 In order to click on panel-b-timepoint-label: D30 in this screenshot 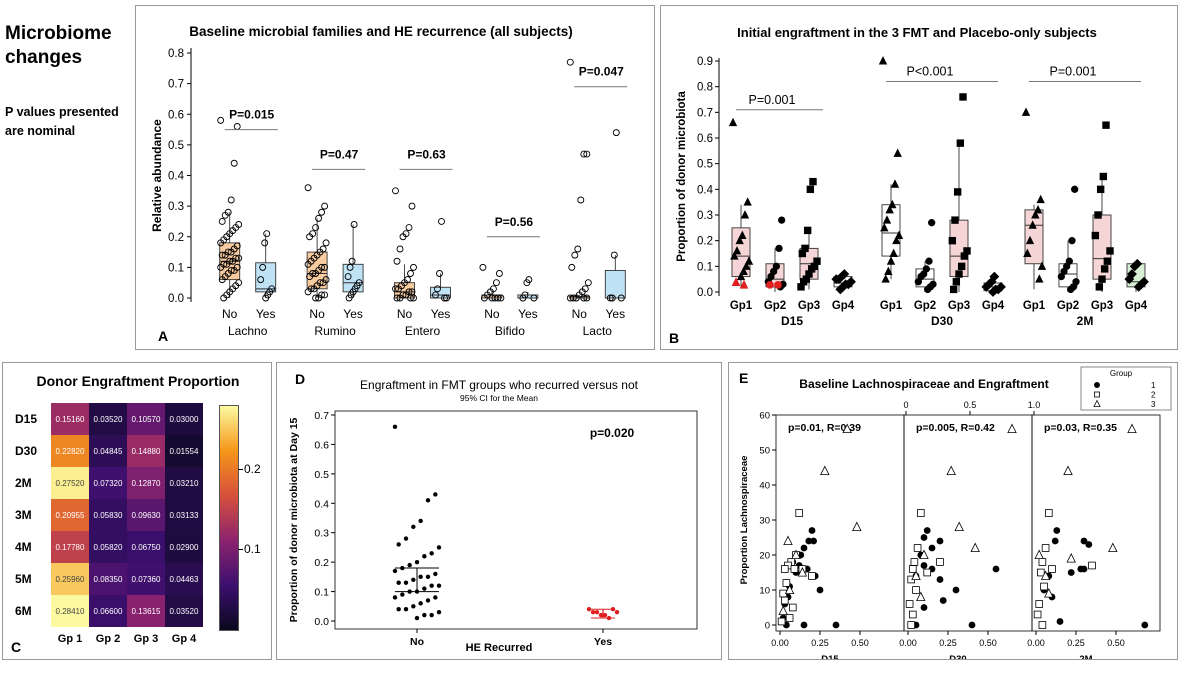, I will do `click(942, 321)`.